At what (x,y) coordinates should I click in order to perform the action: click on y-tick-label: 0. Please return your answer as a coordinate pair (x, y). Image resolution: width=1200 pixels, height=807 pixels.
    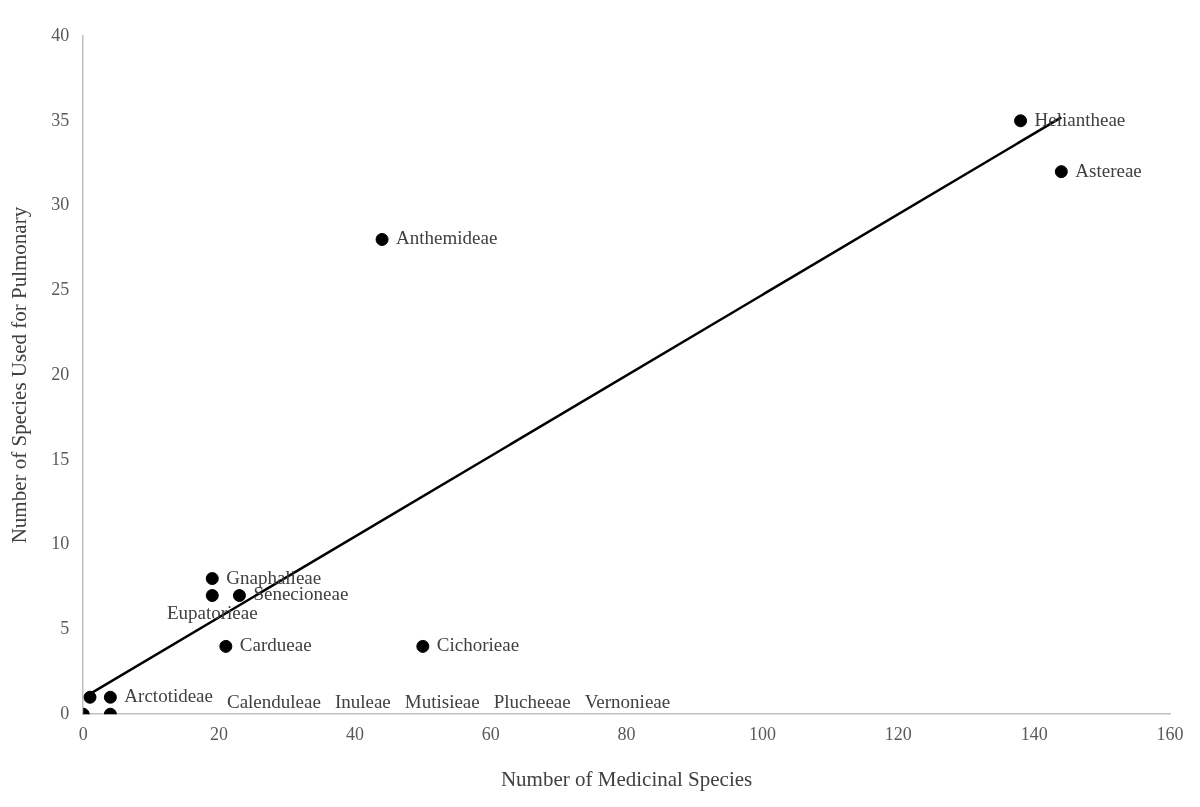
    Looking at the image, I should click on (65, 712).